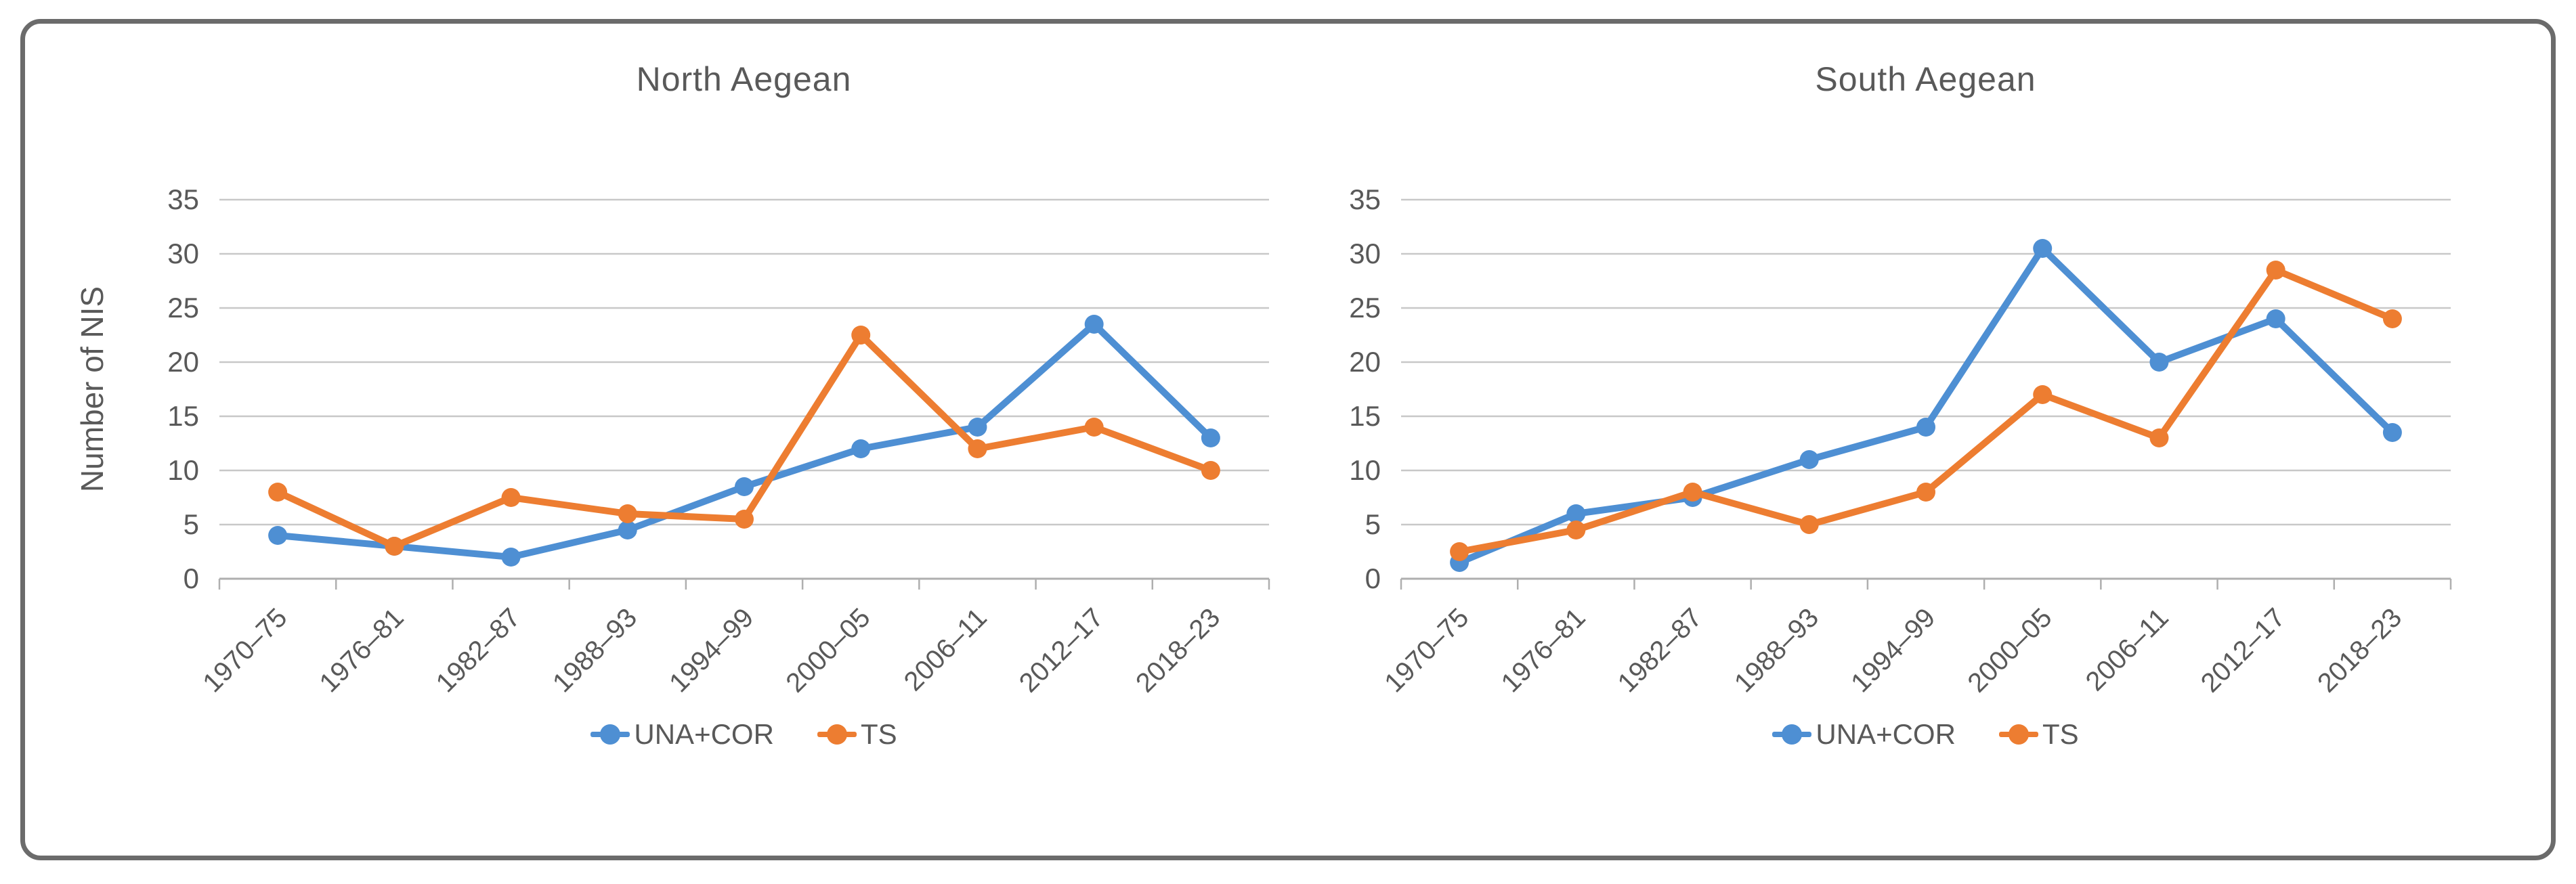 This screenshot has width=2576, height=884. What do you see at coordinates (744, 79) in the screenshot?
I see `chart-title-north: North Aegean` at bounding box center [744, 79].